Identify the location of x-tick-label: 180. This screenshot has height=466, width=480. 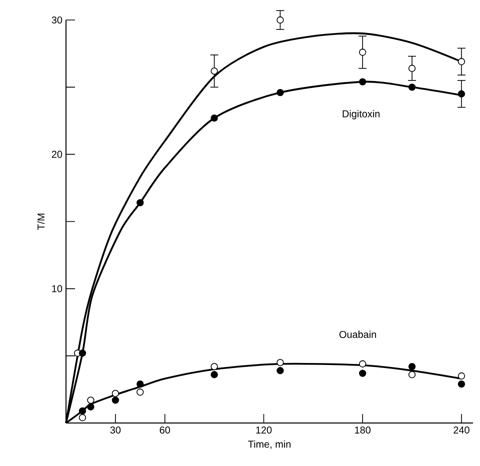
(363, 430).